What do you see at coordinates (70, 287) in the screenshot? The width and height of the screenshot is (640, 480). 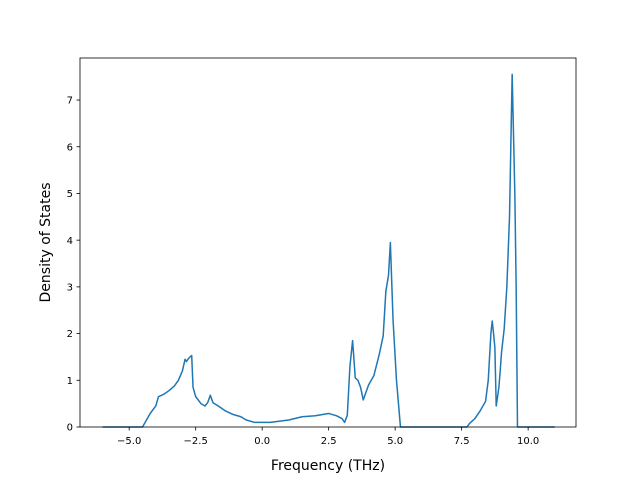 I see `y-tick-label: 3` at bounding box center [70, 287].